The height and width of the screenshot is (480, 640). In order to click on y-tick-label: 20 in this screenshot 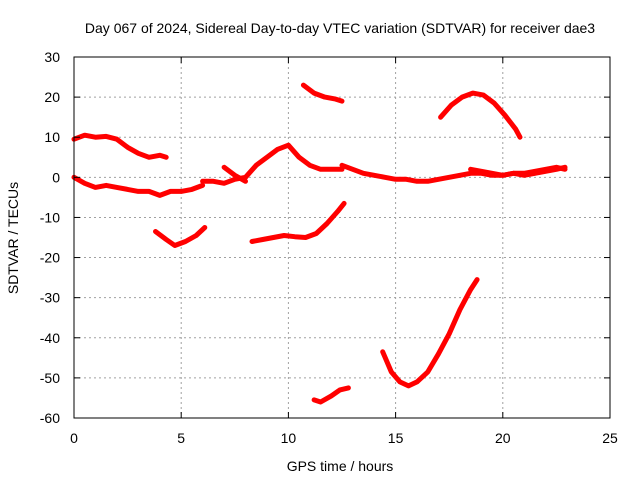, I will do `click(52, 97)`.